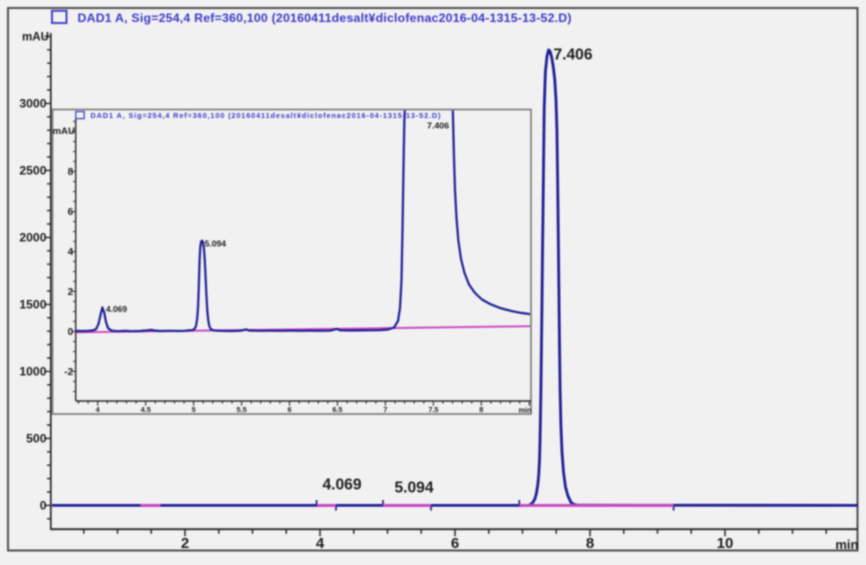 The width and height of the screenshot is (866, 565). I want to click on svg-text: 5.5, so click(242, 409).